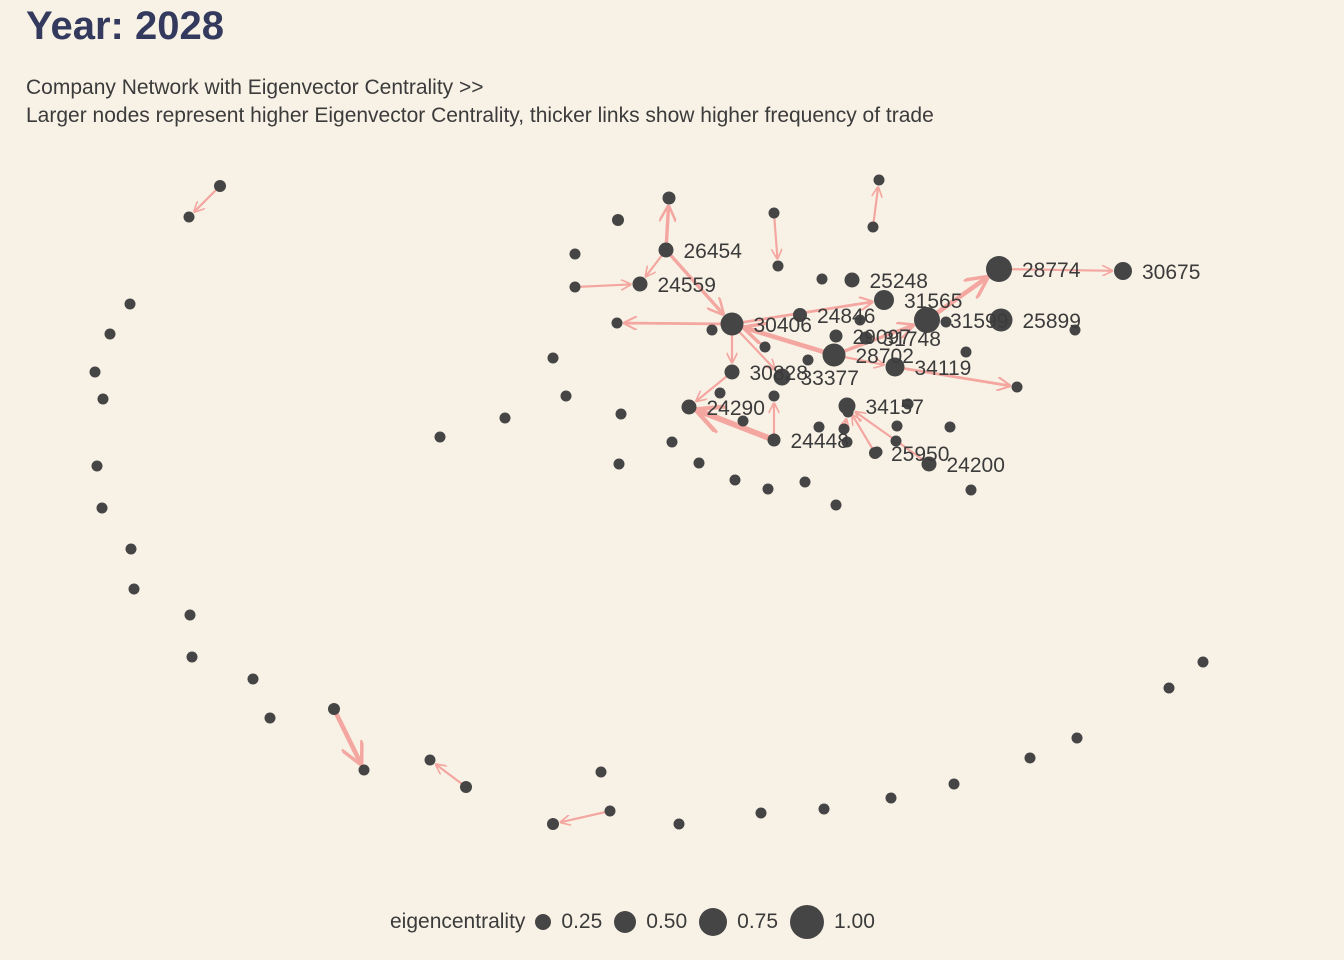 The width and height of the screenshot is (1344, 960). Describe the element at coordinates (640, 284) in the screenshot. I see `node-n24559` at that location.